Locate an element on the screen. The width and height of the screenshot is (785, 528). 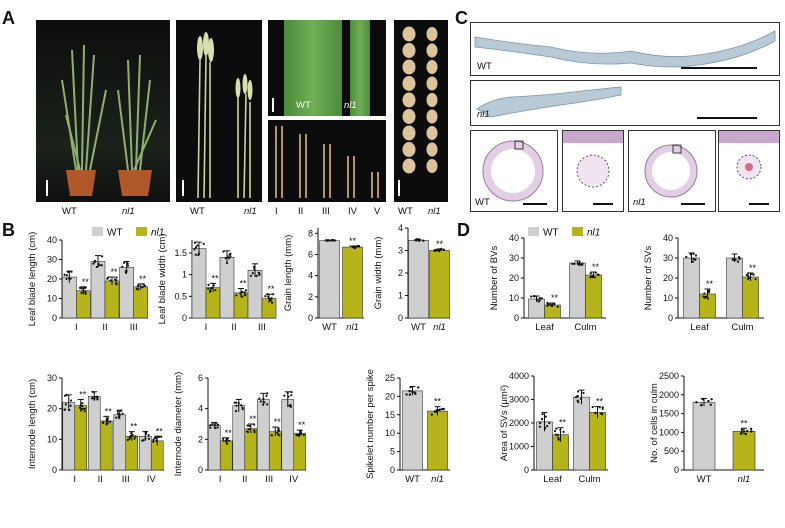
category-label: IV is located at coordinates (152, 479).